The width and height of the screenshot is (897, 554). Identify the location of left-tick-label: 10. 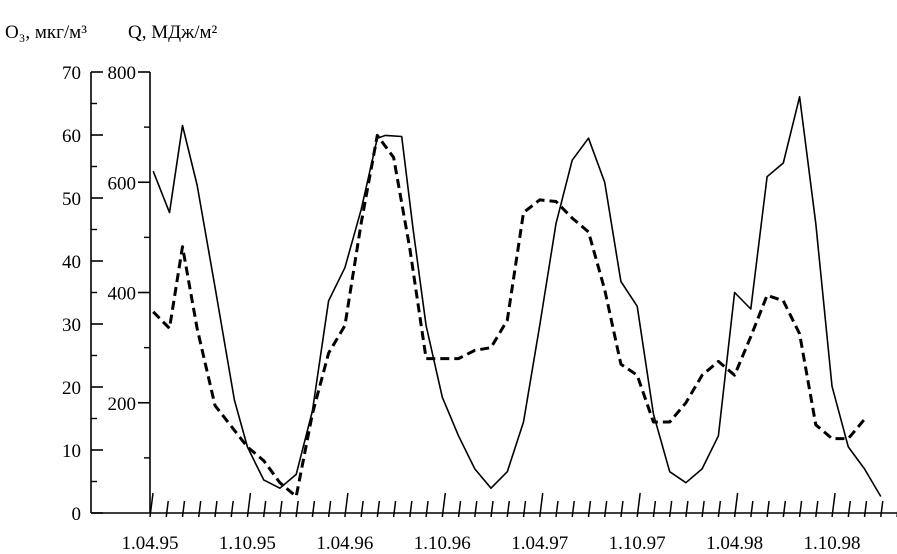
(71, 451).